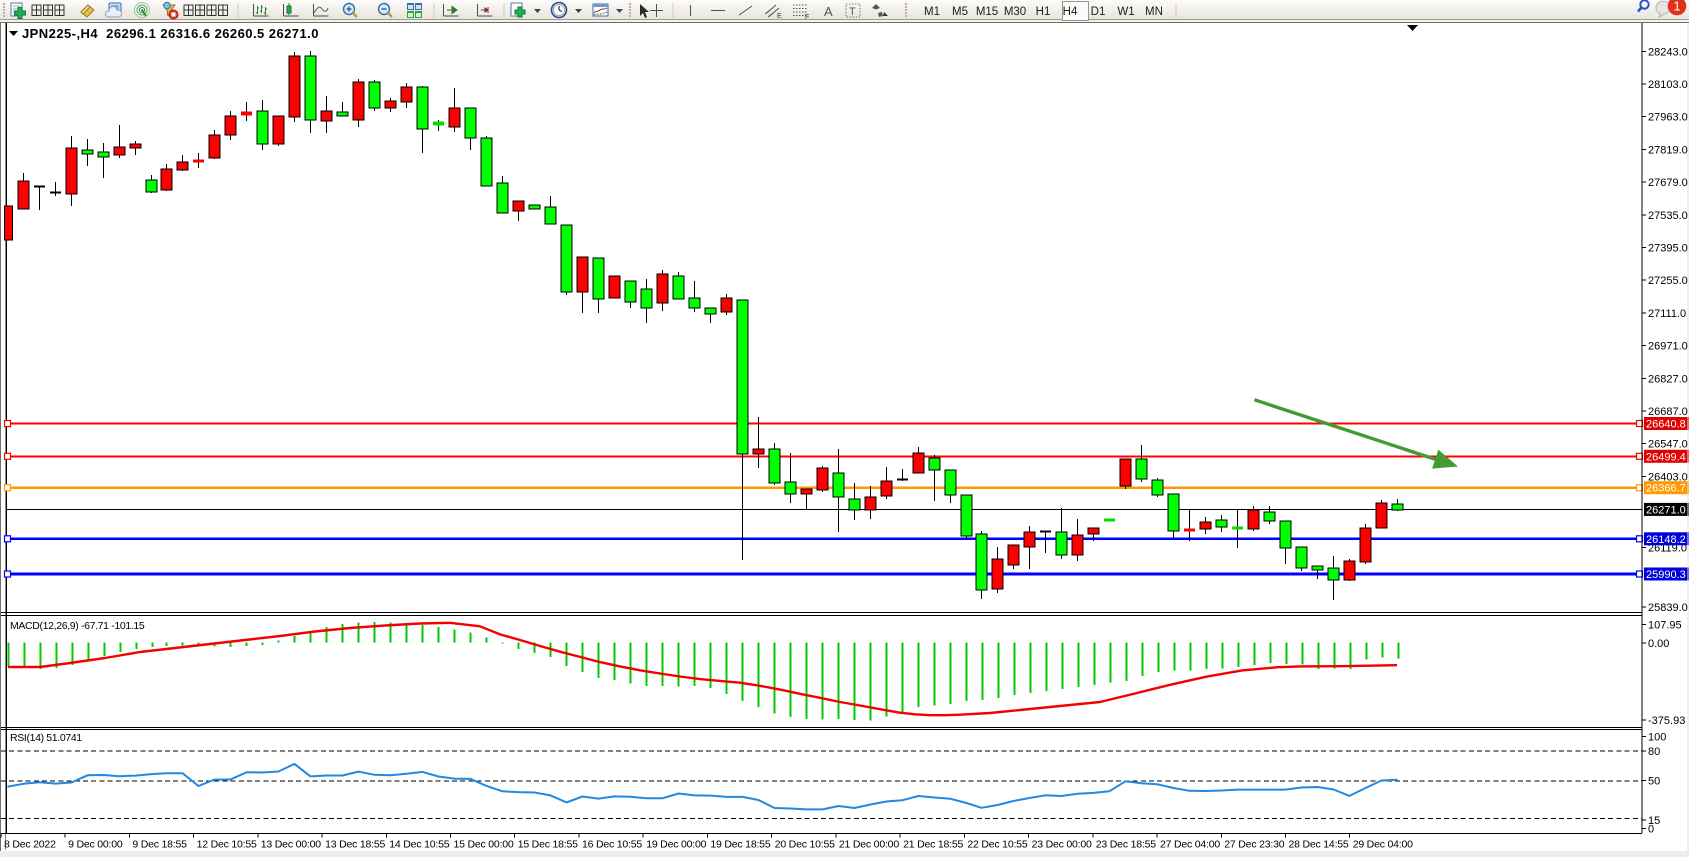 The width and height of the screenshot is (1689, 857). Describe the element at coordinates (1665, 626) in the screenshot. I see `svg-text: 107.95` at that location.